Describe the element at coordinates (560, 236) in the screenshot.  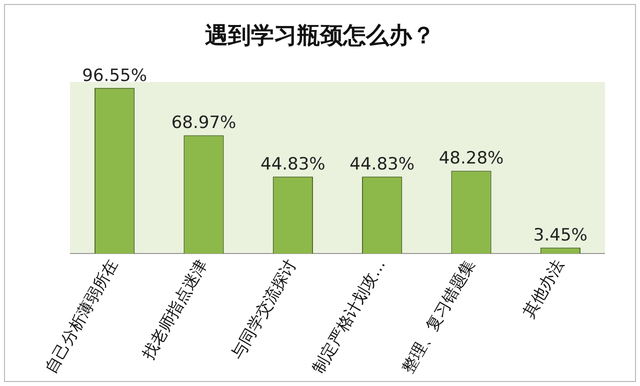
I see `data-label: 3.45%` at that location.